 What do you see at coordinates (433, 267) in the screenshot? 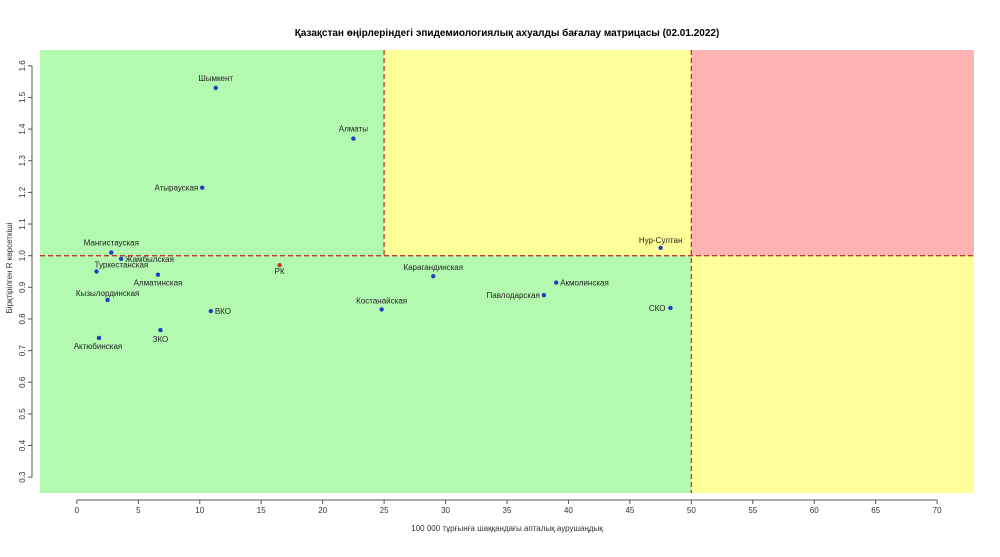
I see `point-label: Карагандинская` at bounding box center [433, 267].